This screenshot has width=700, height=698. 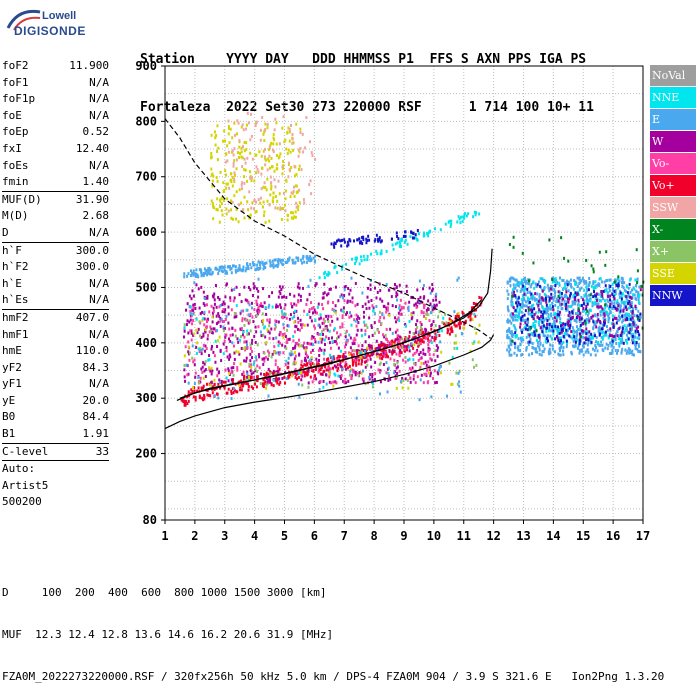 What do you see at coordinates (19, 99) in the screenshot?
I see `param-name: foF1p` at bounding box center [19, 99].